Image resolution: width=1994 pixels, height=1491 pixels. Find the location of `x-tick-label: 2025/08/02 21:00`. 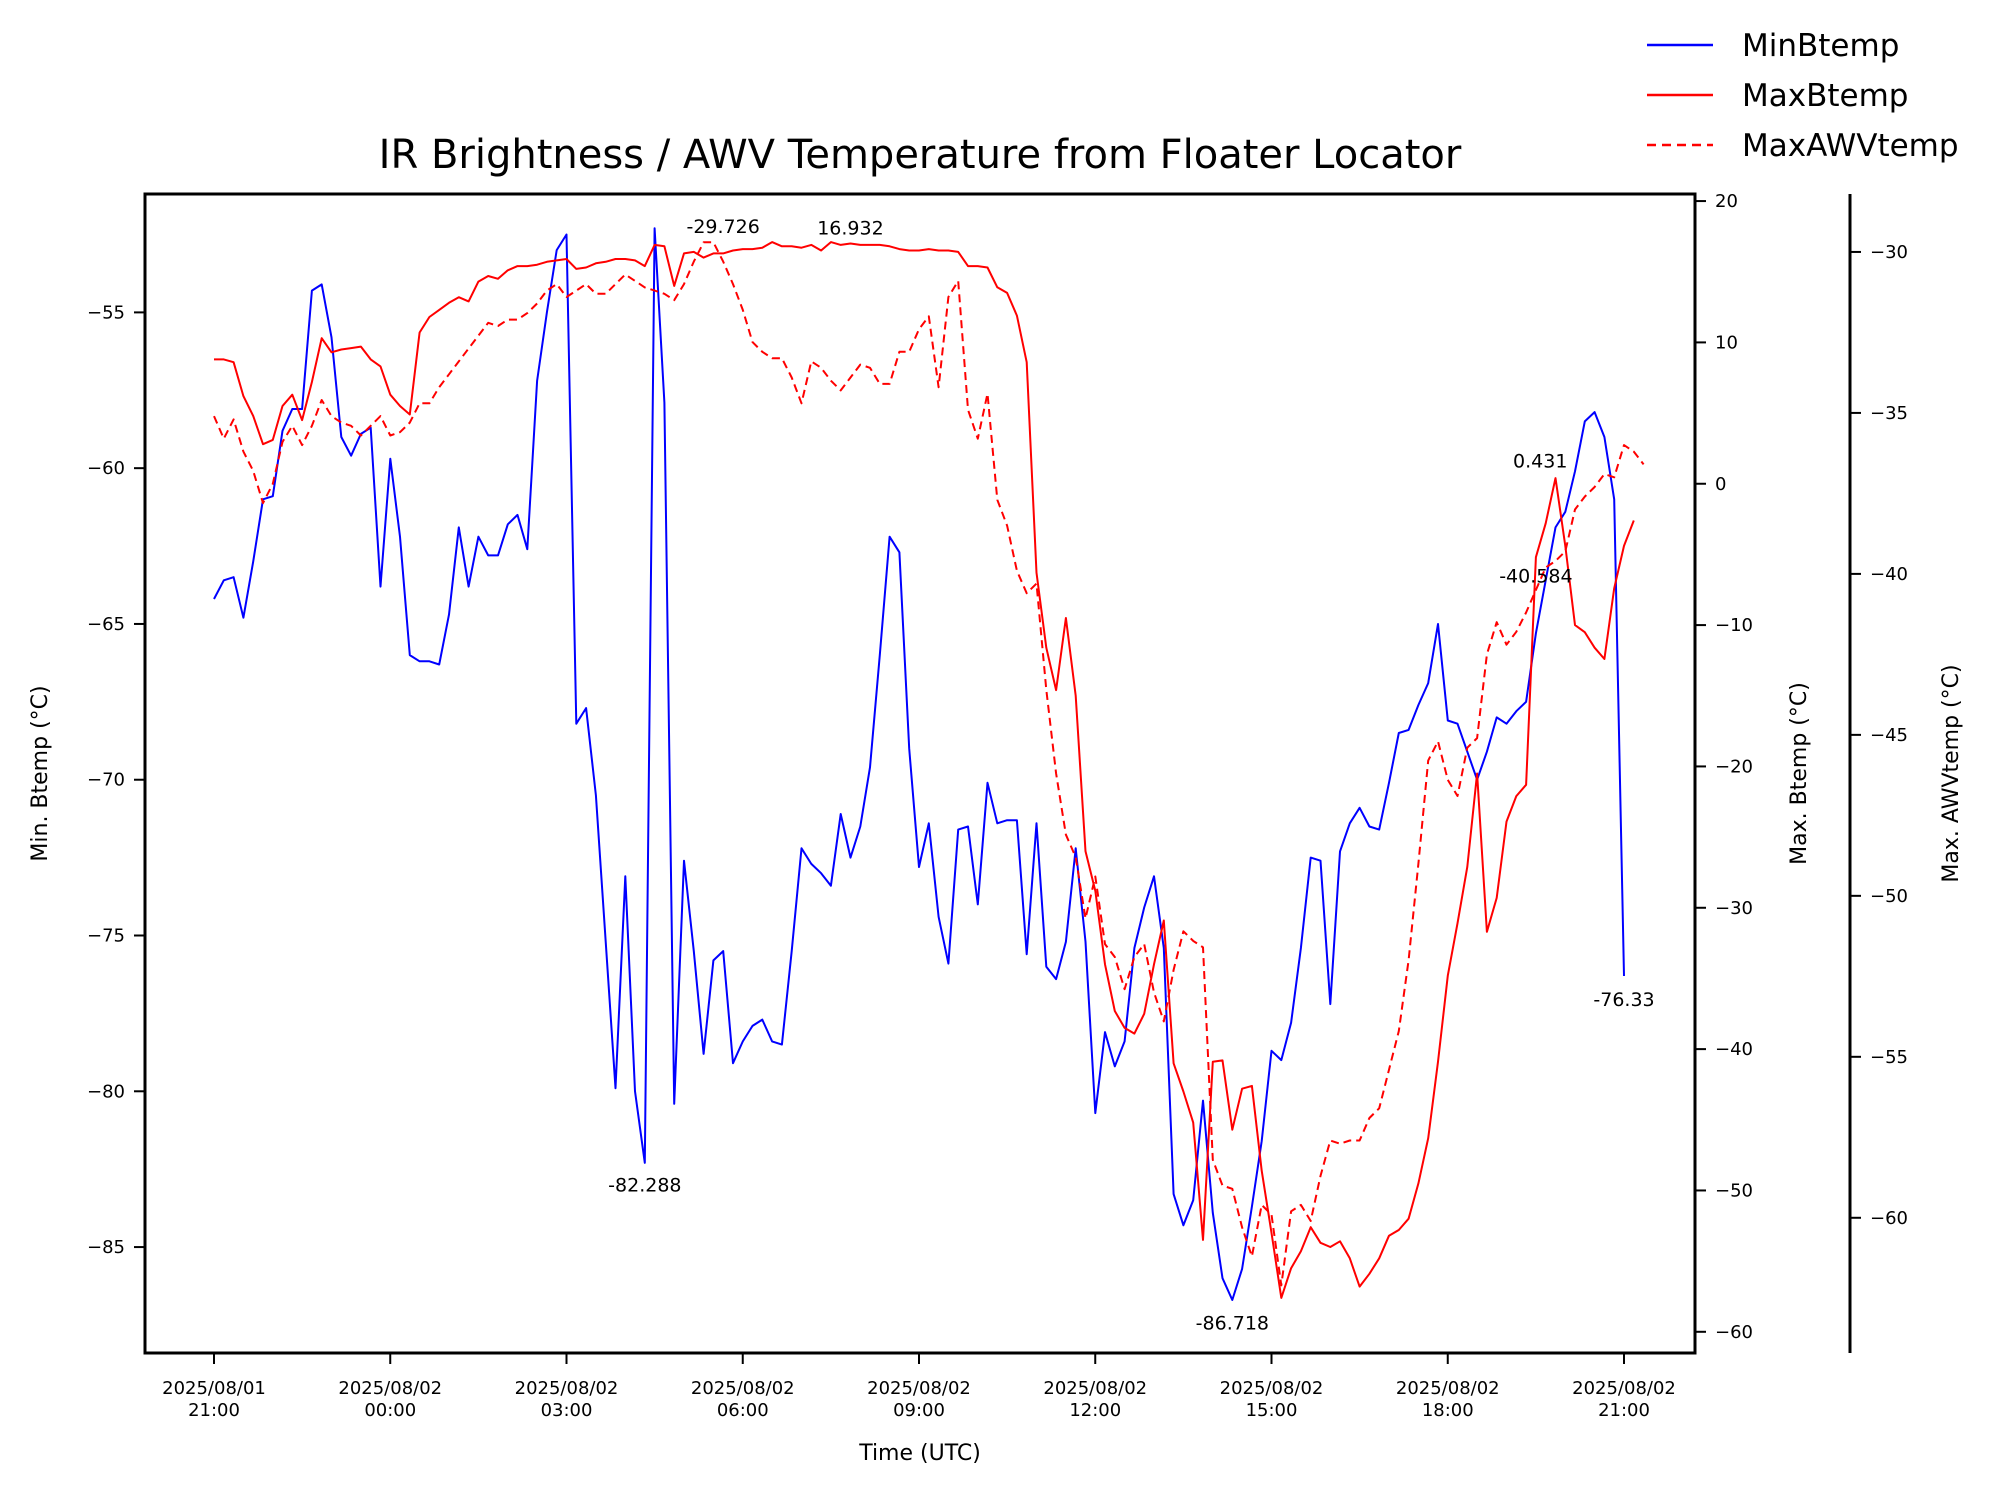

x-tick-label: 2025/08/02 21:00 is located at coordinates (1624, 1399).